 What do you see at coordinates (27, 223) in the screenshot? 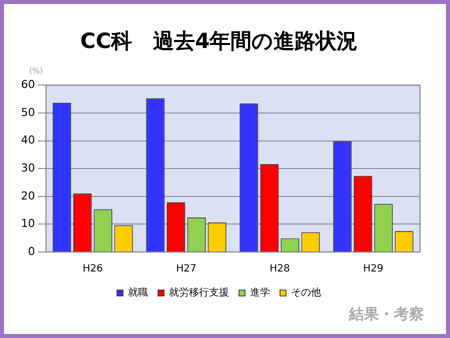
I see `y-tick-label: 10` at bounding box center [27, 223].